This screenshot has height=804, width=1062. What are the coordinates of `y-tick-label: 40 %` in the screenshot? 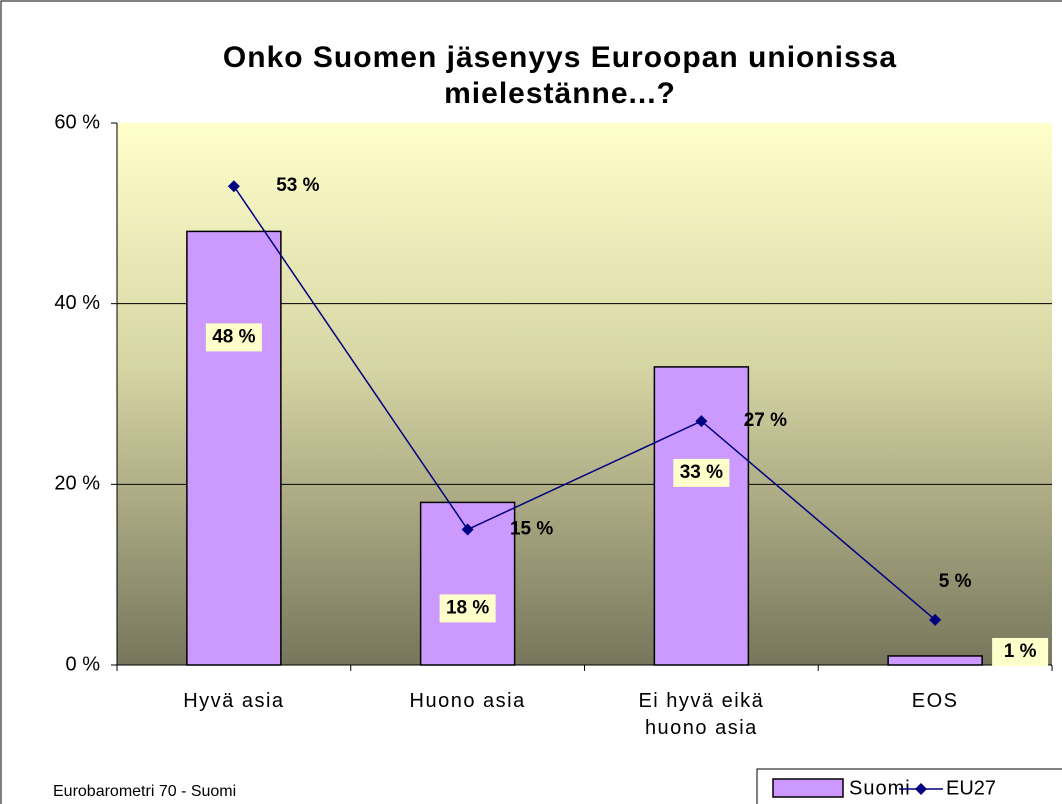 It's located at (77, 303).